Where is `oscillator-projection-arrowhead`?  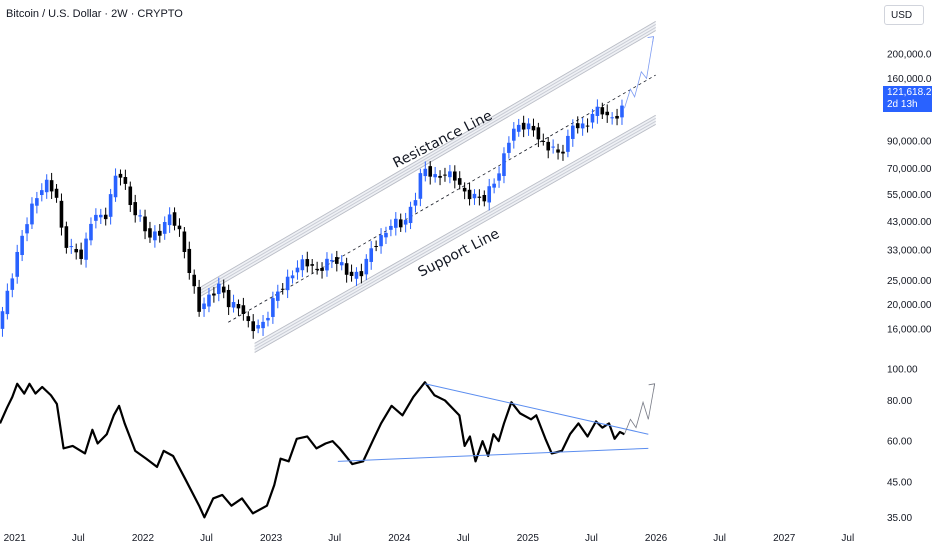
oscillator-projection-arrowhead is located at coordinates (652, 386).